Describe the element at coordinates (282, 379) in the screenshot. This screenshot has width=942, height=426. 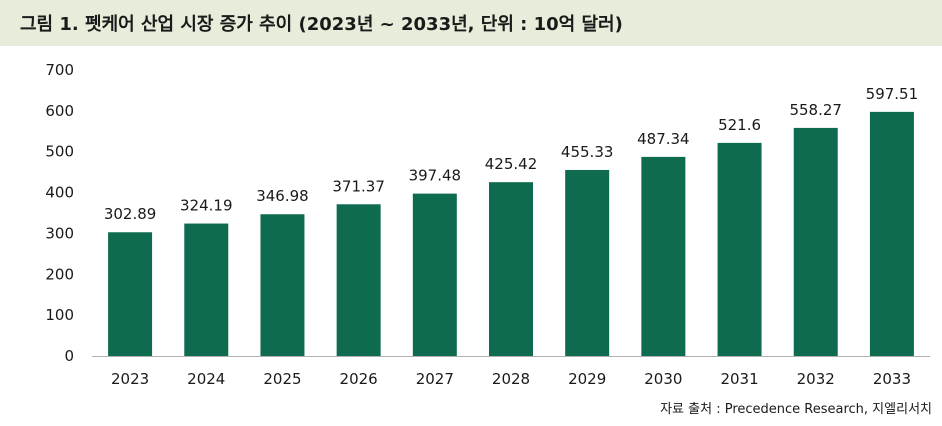
I see `x-tick-label: 2025` at that location.